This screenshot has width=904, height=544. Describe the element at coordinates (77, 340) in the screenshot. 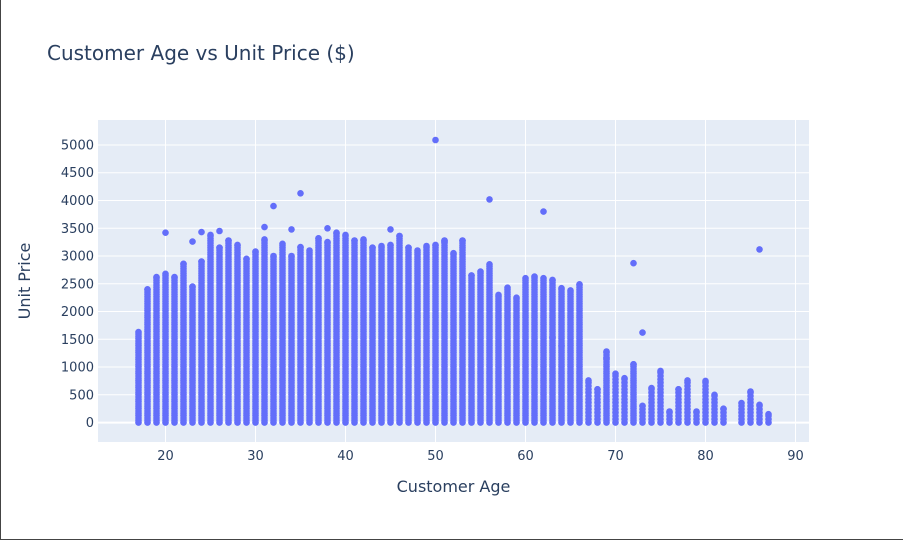

I see `y-tick-label: 1500` at that location.